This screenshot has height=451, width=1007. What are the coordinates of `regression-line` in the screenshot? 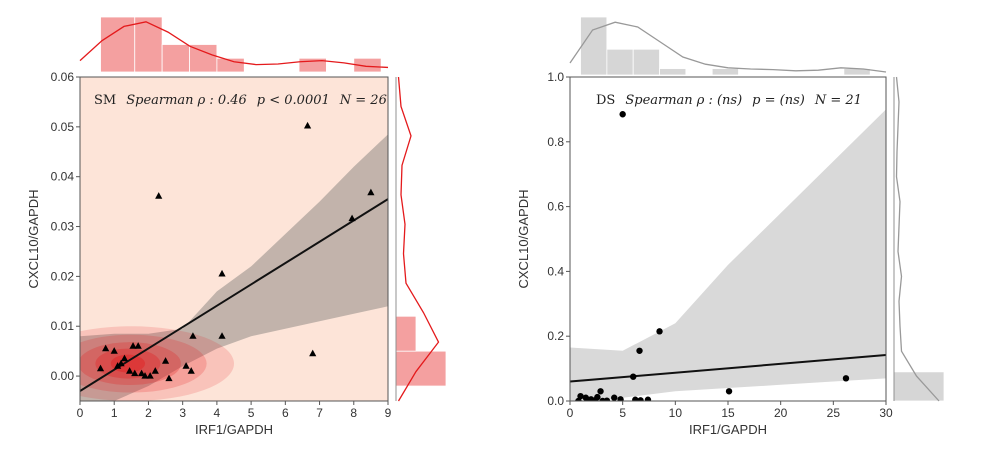 It's located at (728, 368).